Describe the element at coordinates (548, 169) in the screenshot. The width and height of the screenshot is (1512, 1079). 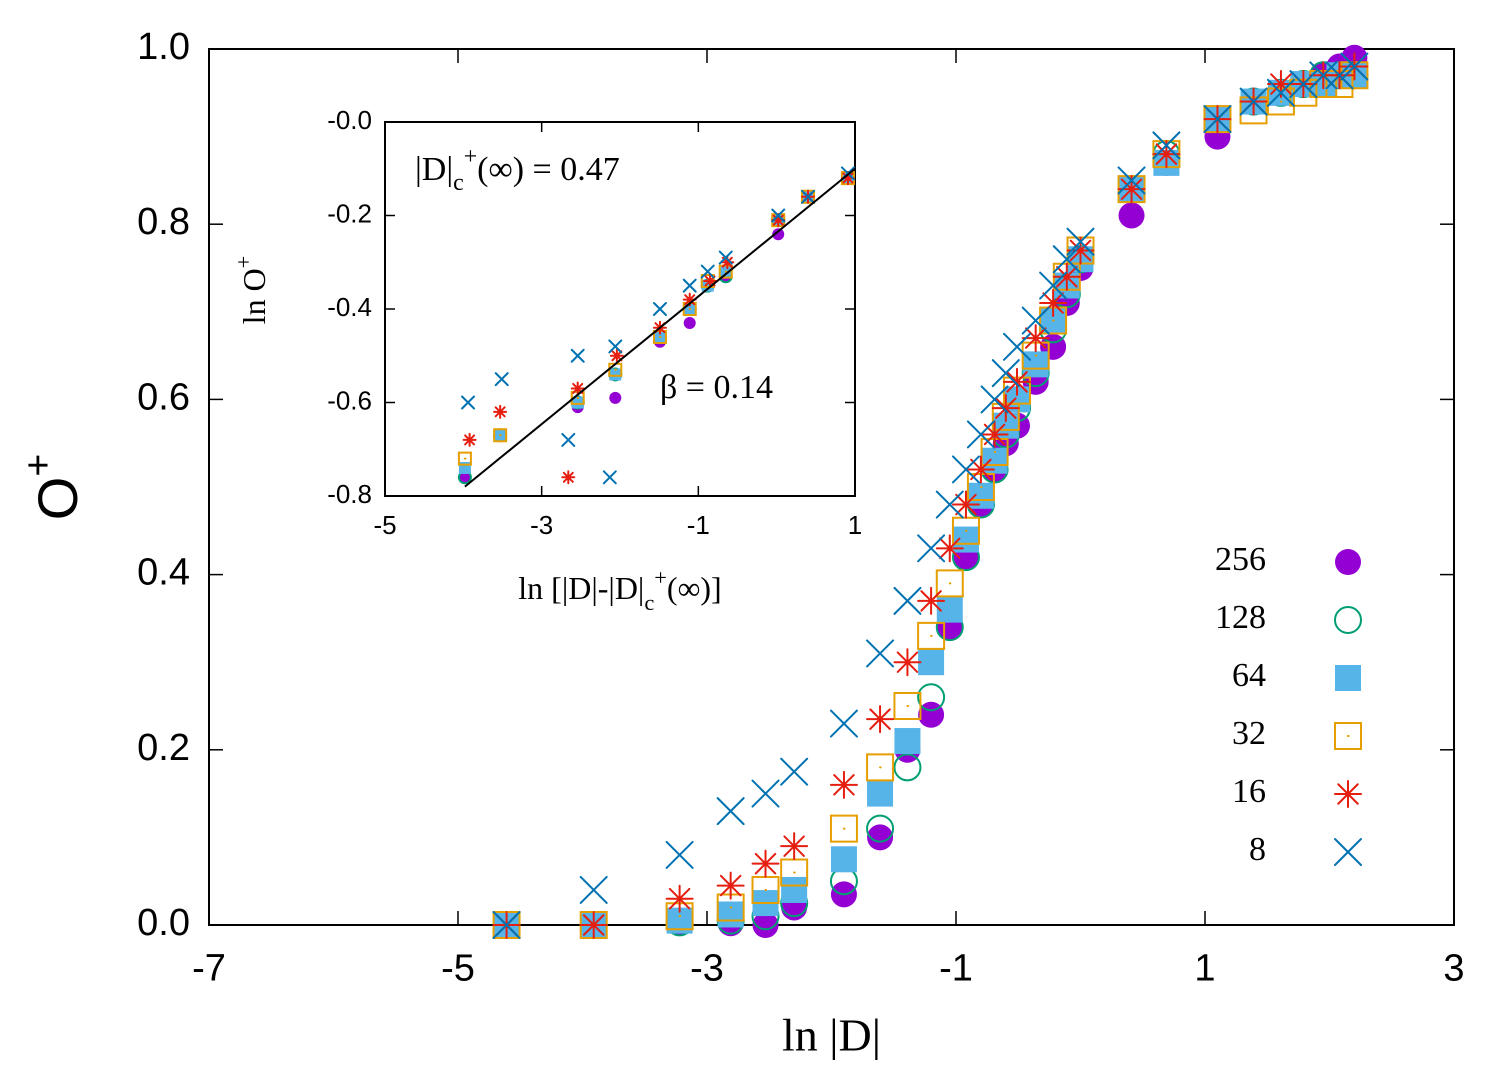
I see `text-part: (∞) = 0.47` at that location.